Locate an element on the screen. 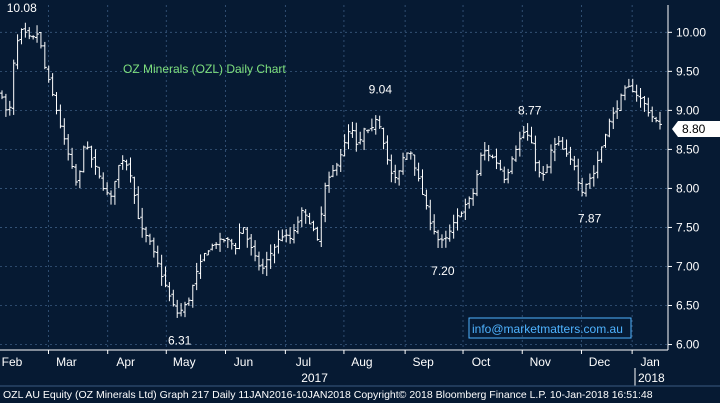 The width and height of the screenshot is (720, 403). x-tick-label: Aug is located at coordinates (361, 362).